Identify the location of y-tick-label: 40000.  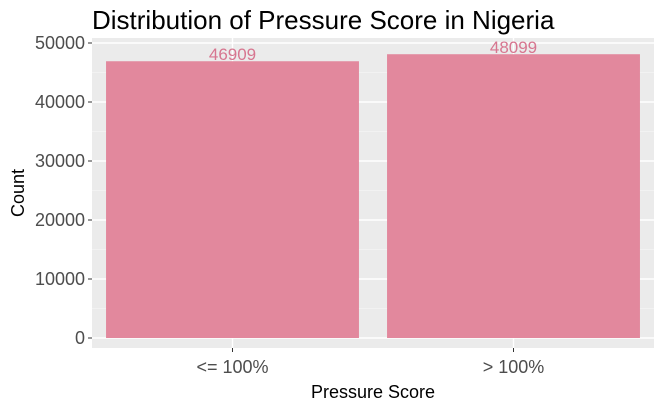
(60, 102).